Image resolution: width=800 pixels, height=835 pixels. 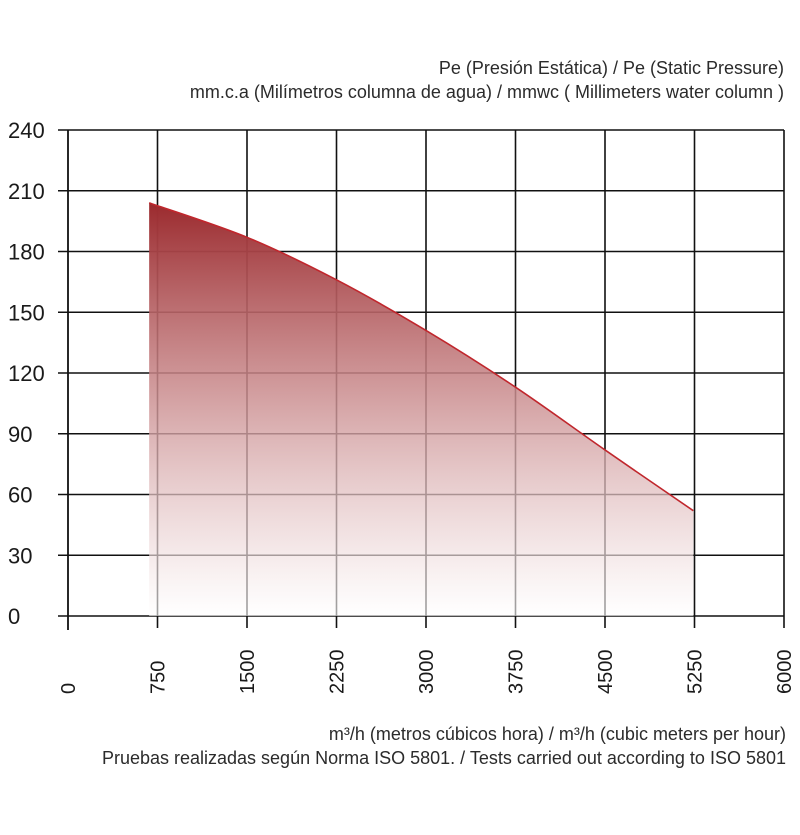 What do you see at coordinates (20, 434) in the screenshot?
I see `y-tick-label: 90` at bounding box center [20, 434].